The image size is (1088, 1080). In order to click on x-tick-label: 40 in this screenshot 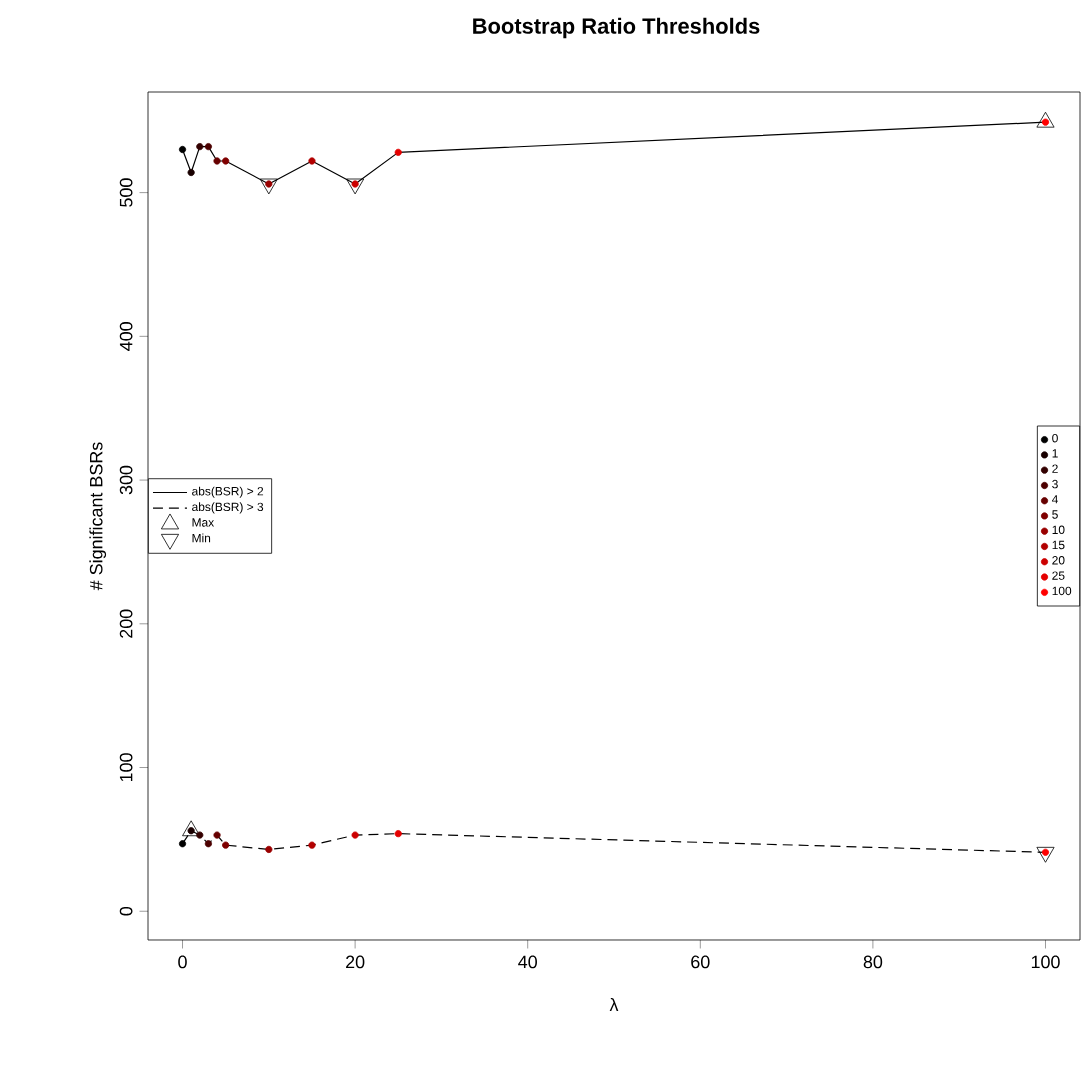, I will do `click(527, 962)`.